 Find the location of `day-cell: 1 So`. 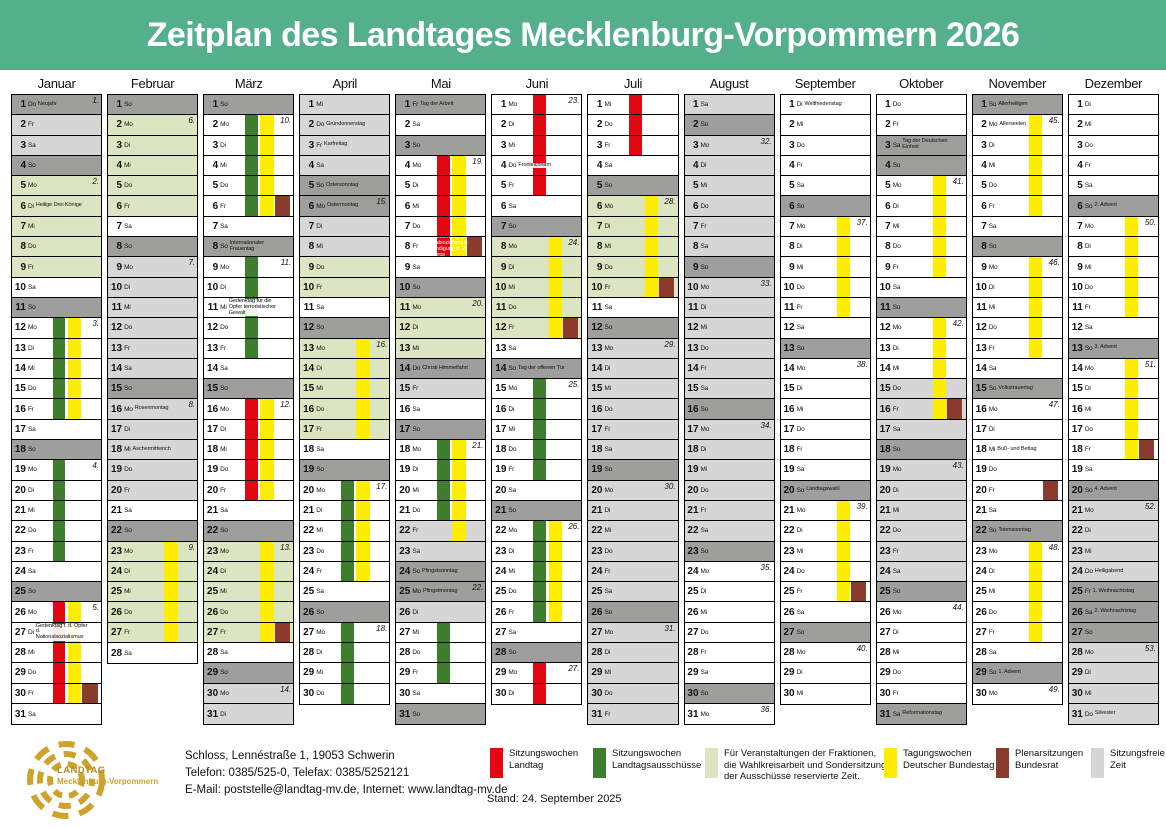

day-cell: 1 So is located at coordinates (153, 105).